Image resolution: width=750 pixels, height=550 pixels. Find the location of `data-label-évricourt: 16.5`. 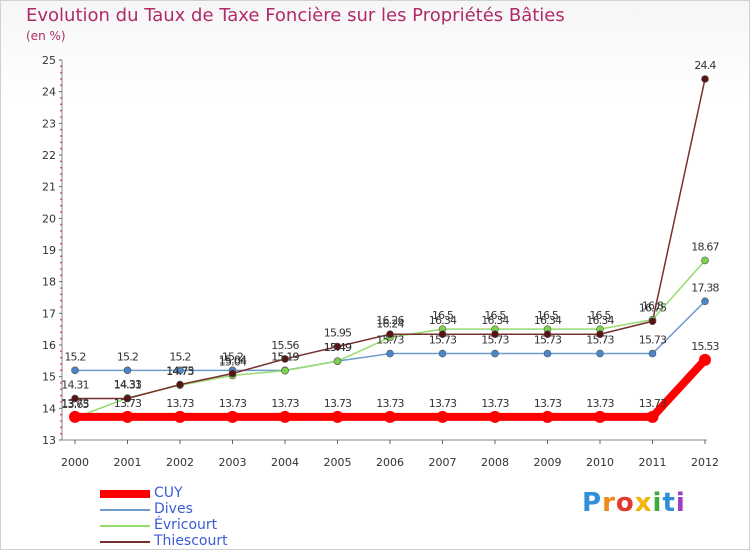

data-label-évricourt: 16.5 is located at coordinates (443, 315).